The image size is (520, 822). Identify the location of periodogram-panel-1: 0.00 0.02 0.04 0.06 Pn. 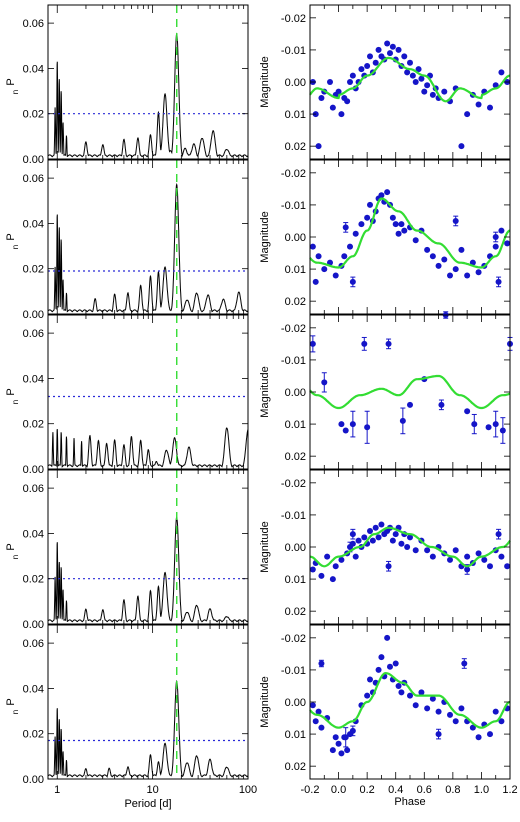
(127, 85).